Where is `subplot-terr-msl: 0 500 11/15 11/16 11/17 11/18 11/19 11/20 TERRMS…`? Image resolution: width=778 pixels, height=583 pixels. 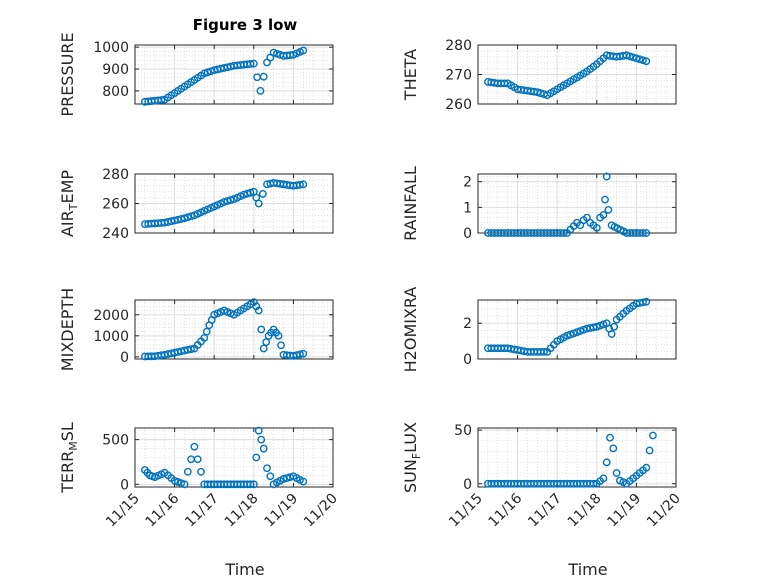 subplot-terr-msl: 0 500 11/15 11/16 11/17 11/18 11/19 11/20 TERRMS… is located at coordinates (199, 476).